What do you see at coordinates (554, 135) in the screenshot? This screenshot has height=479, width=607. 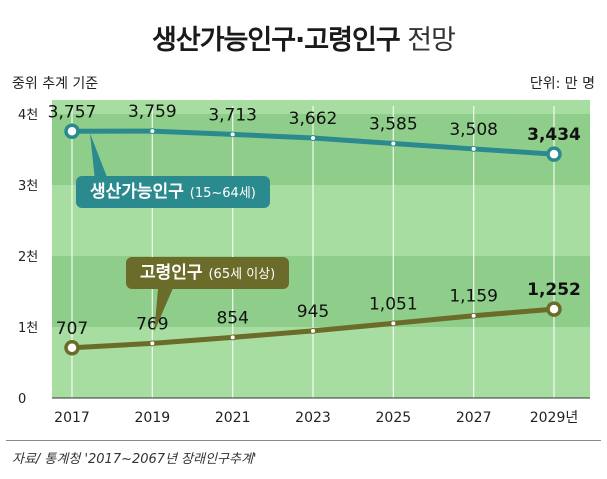 I see `working-data-label: 3,434` at bounding box center [554, 135].